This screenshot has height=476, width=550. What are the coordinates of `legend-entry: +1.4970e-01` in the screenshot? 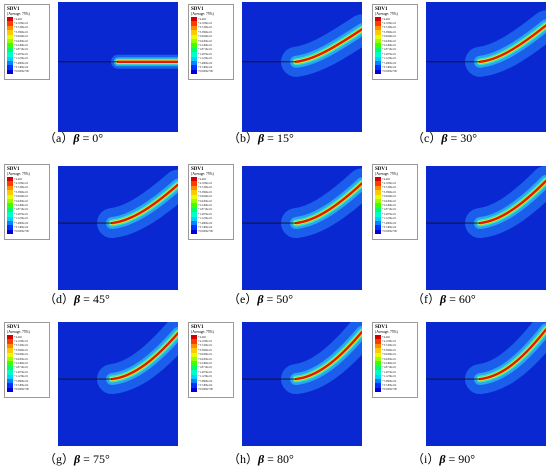 It's located at (28, 54).